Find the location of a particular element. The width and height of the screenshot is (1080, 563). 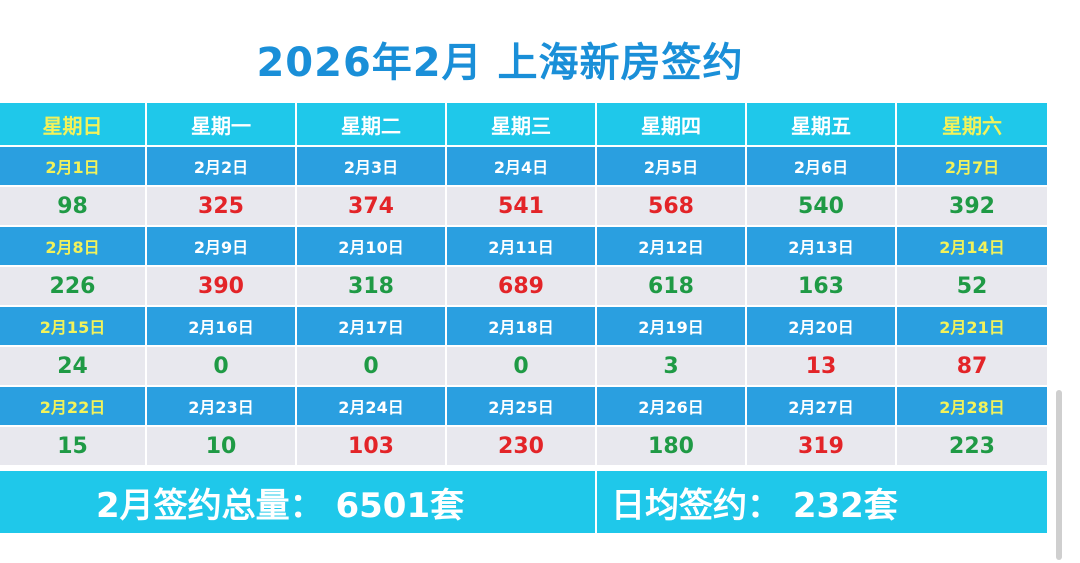

date-cell: 2月16日 is located at coordinates (222, 327).